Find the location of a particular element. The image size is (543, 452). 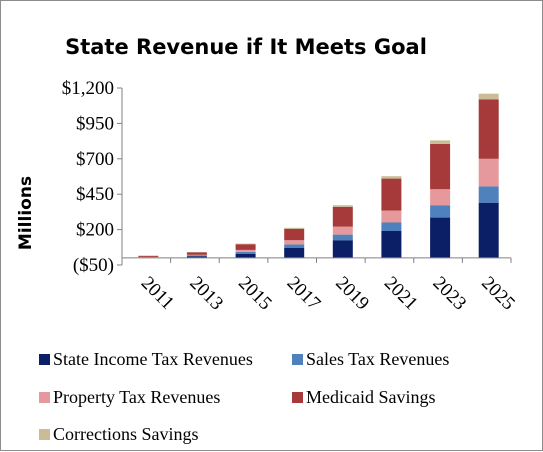

chart-title: State Revenue if It Meets Goal is located at coordinates (246, 47).